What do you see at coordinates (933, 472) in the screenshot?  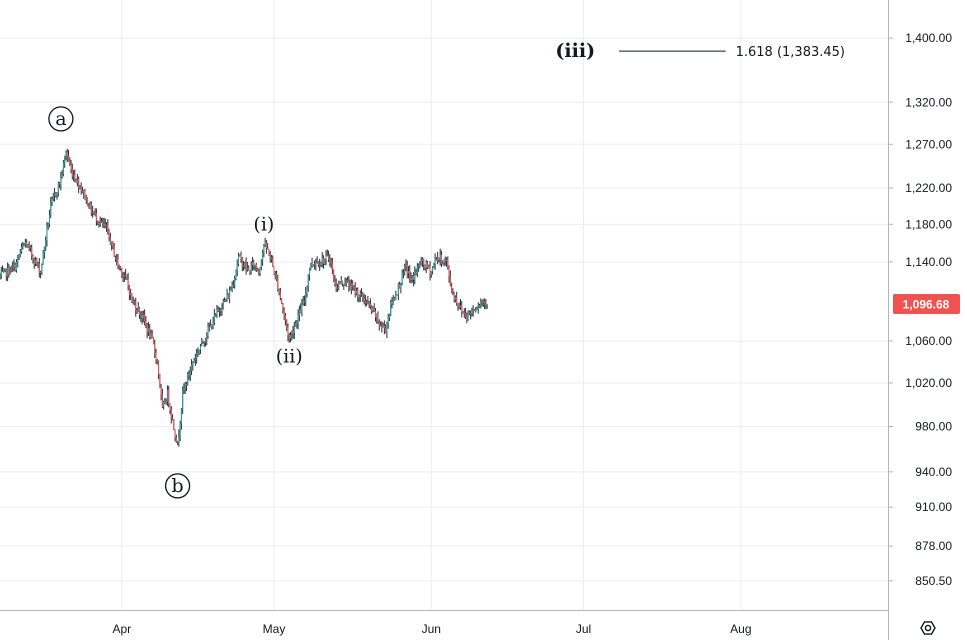 I see `price-tick-label: 940.00` at bounding box center [933, 472].